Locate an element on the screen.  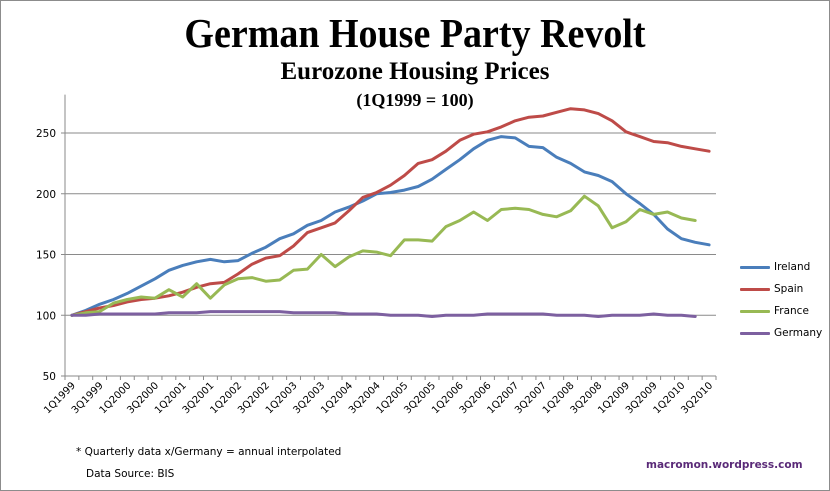
y-axis: 50 100 150 200 250 is located at coordinates (51, 238).